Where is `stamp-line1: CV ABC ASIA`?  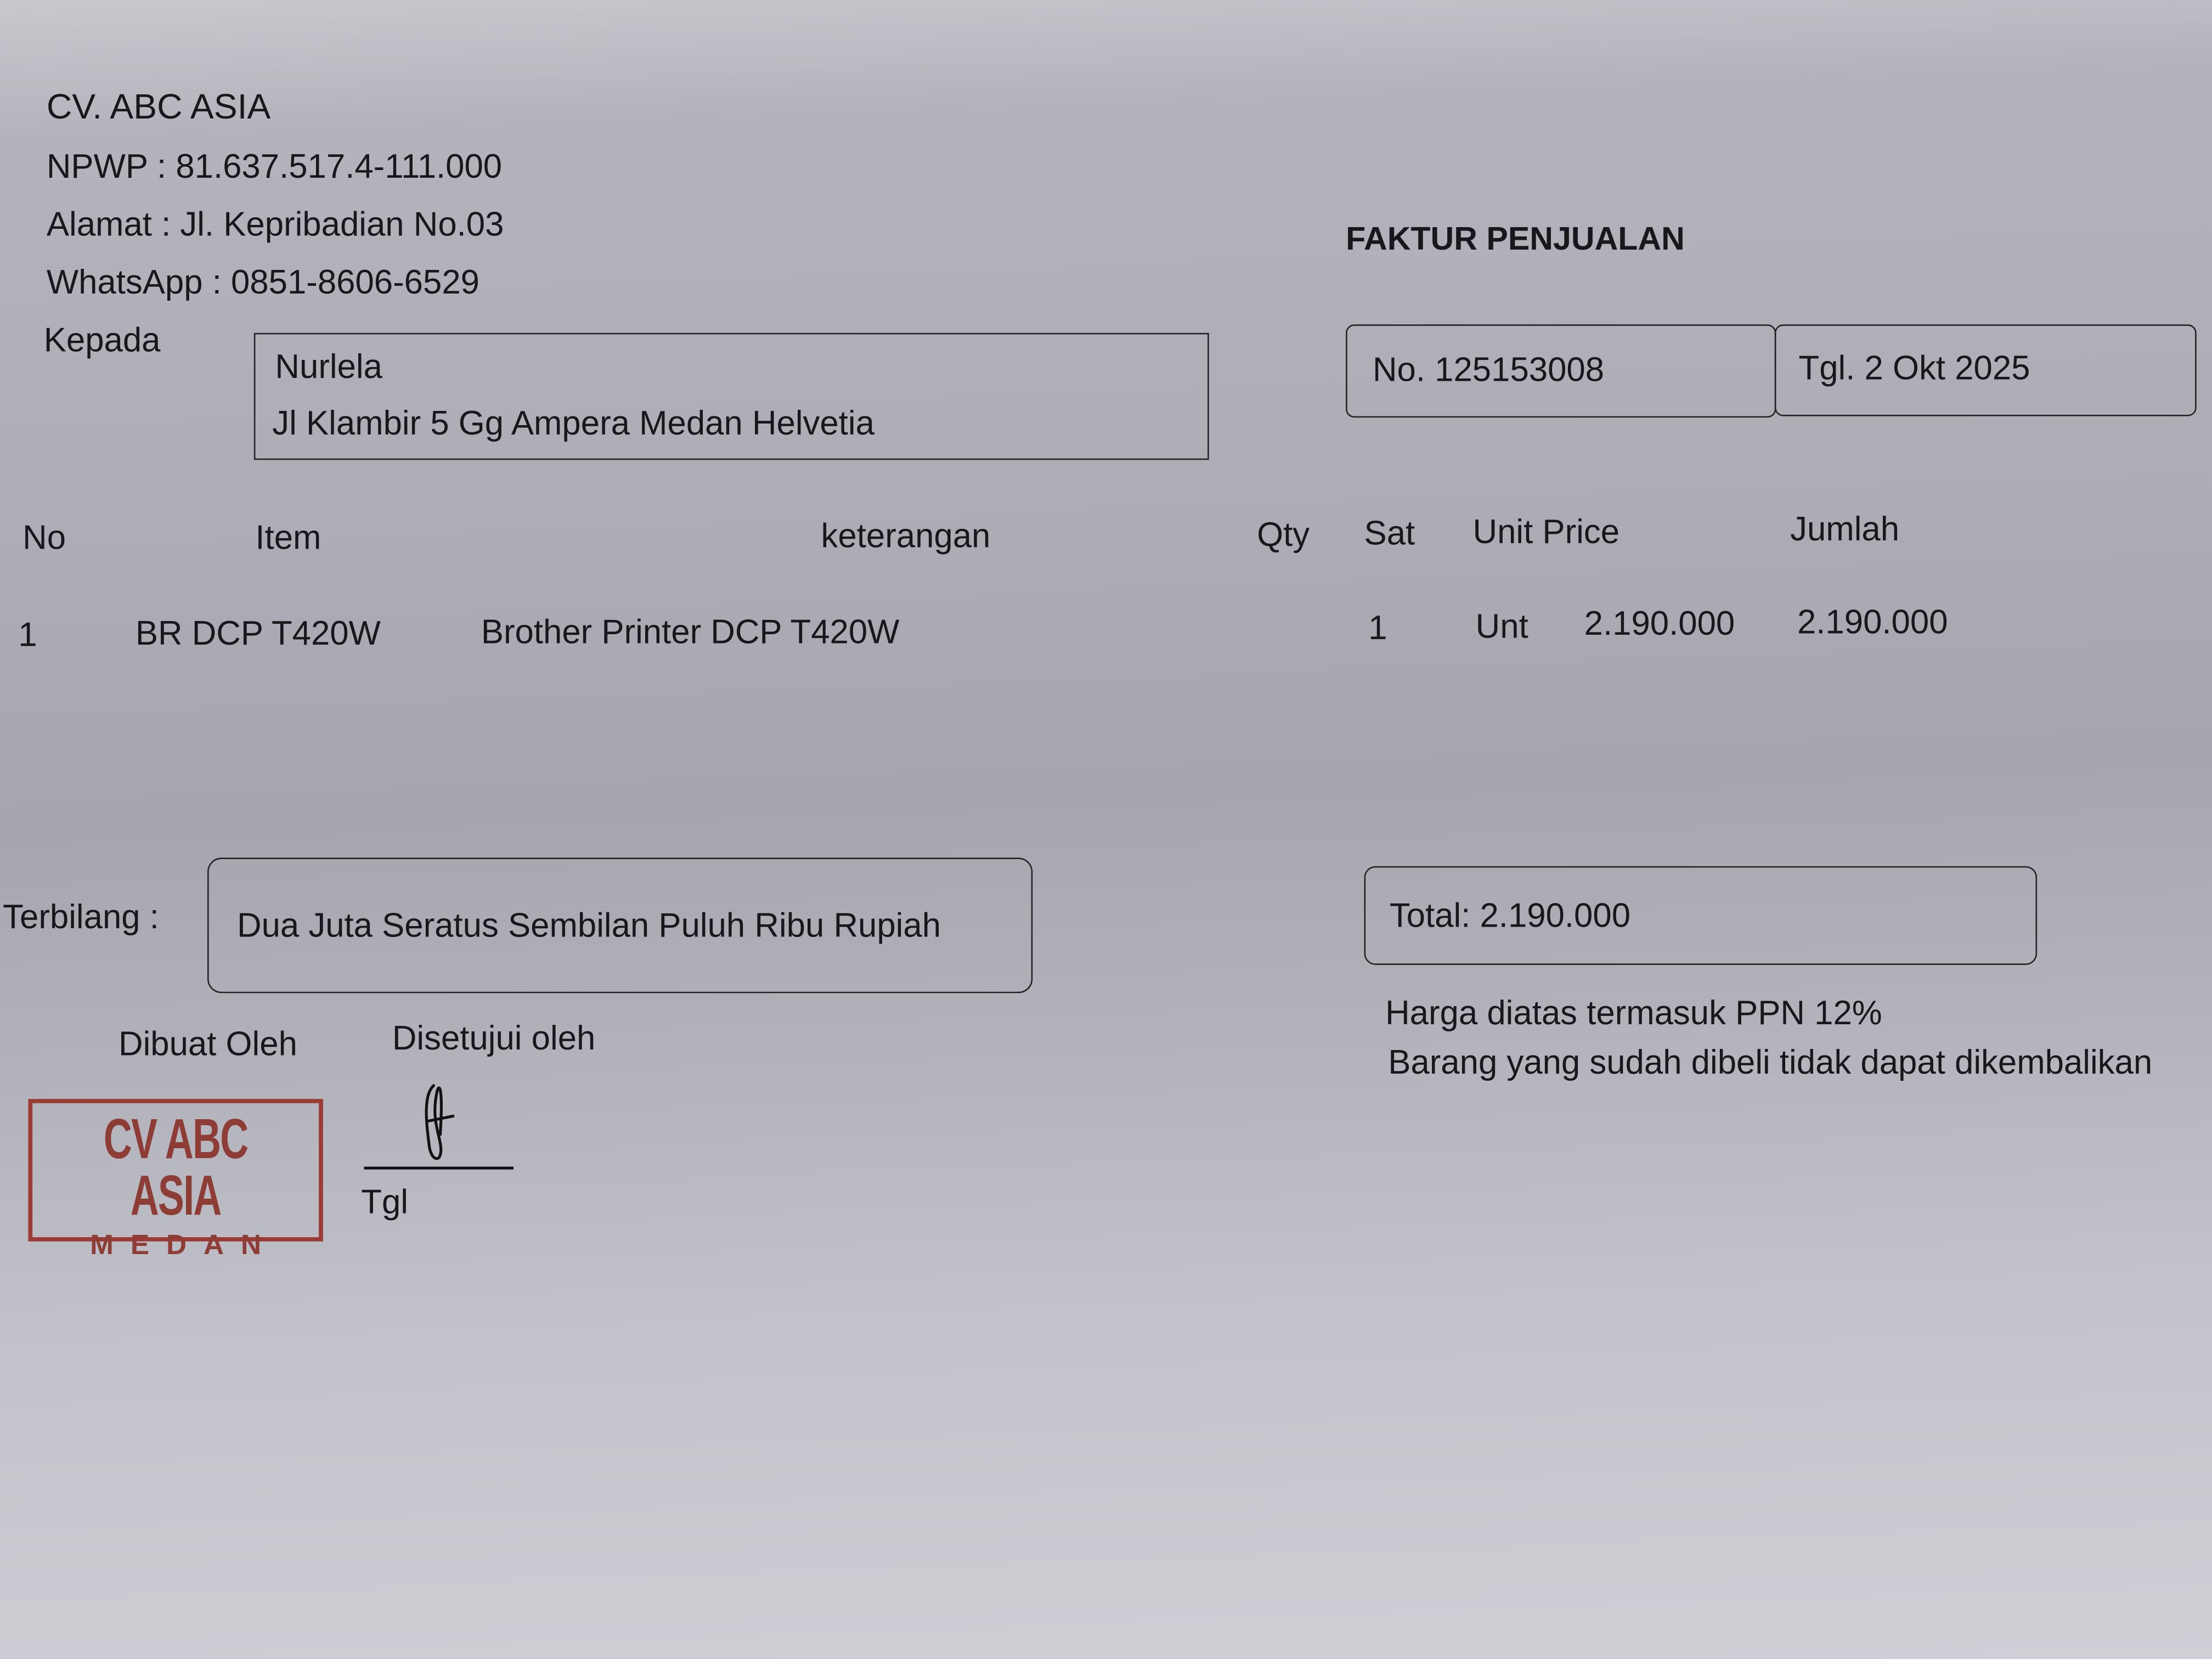
stamp-line1: CV ABC ASIA is located at coordinates (176, 1169).